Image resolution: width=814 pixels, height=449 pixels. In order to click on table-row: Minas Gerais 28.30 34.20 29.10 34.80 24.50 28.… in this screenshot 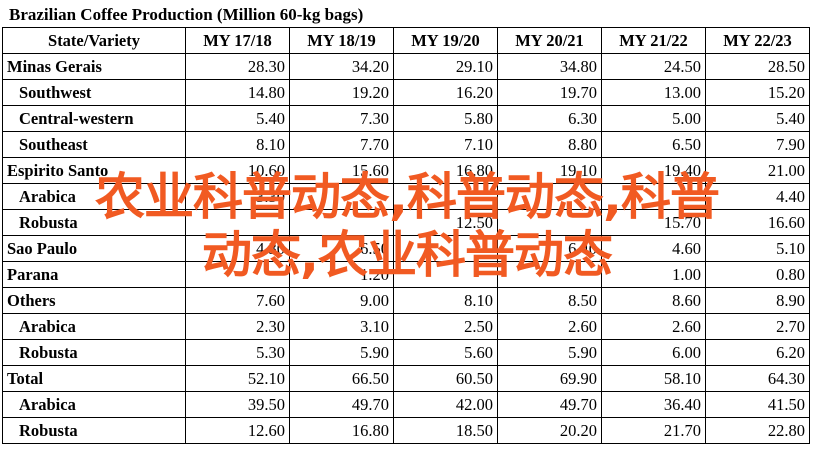, I will do `click(406, 66)`.